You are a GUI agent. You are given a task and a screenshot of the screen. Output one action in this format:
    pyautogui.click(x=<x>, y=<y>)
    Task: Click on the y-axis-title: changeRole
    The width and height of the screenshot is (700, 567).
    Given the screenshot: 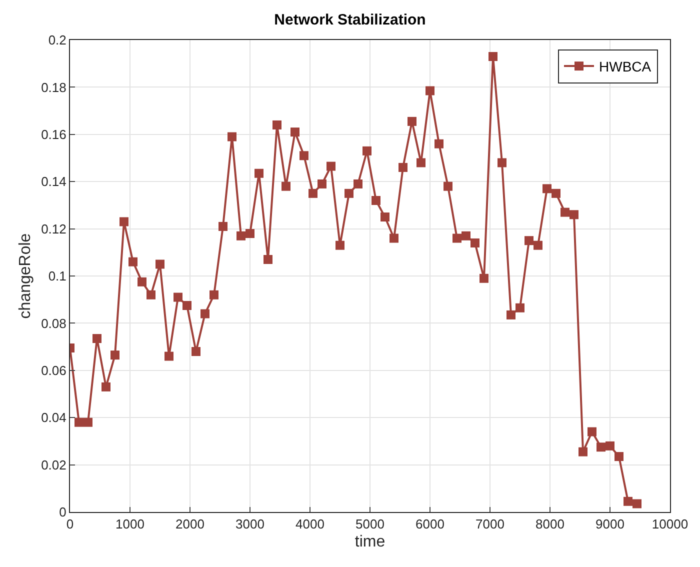 What is the action you would take?
    pyautogui.click(x=25, y=276)
    